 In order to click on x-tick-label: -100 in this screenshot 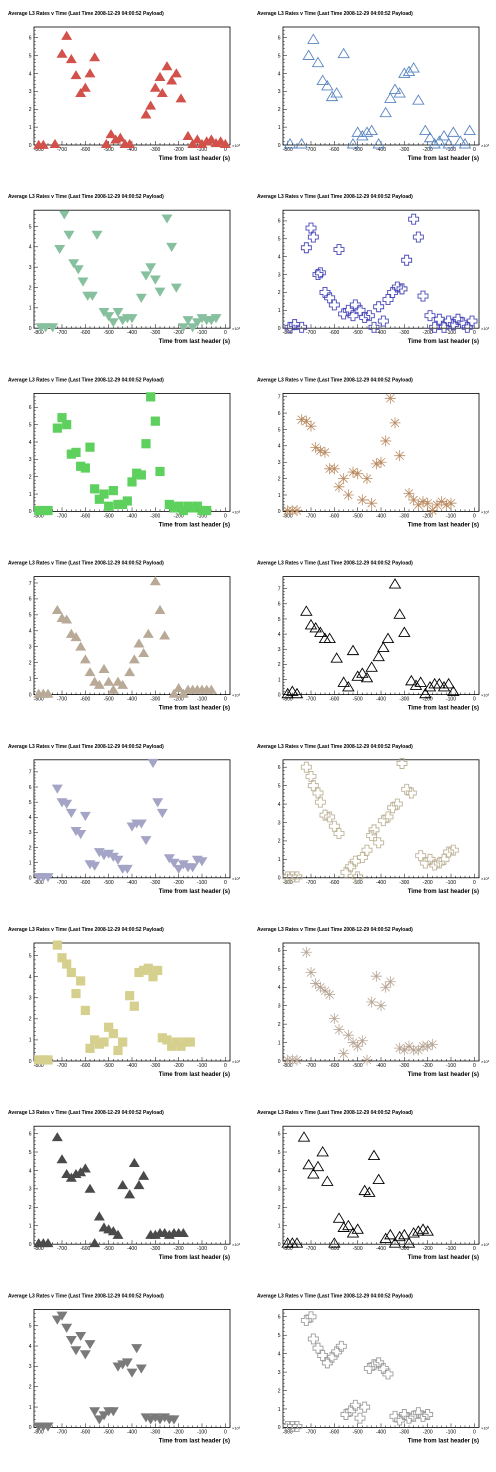, I will do `click(202, 1432)`.